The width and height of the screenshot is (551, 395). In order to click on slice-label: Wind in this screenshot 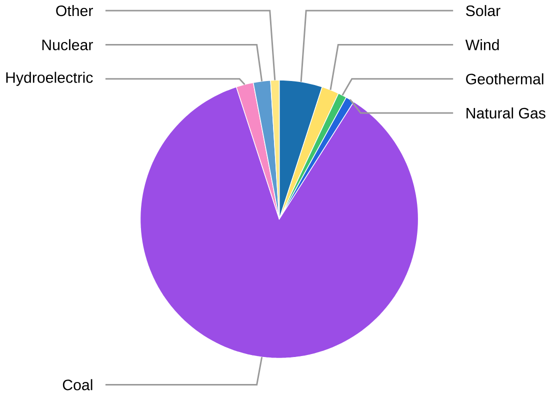, I will do `click(482, 44)`.